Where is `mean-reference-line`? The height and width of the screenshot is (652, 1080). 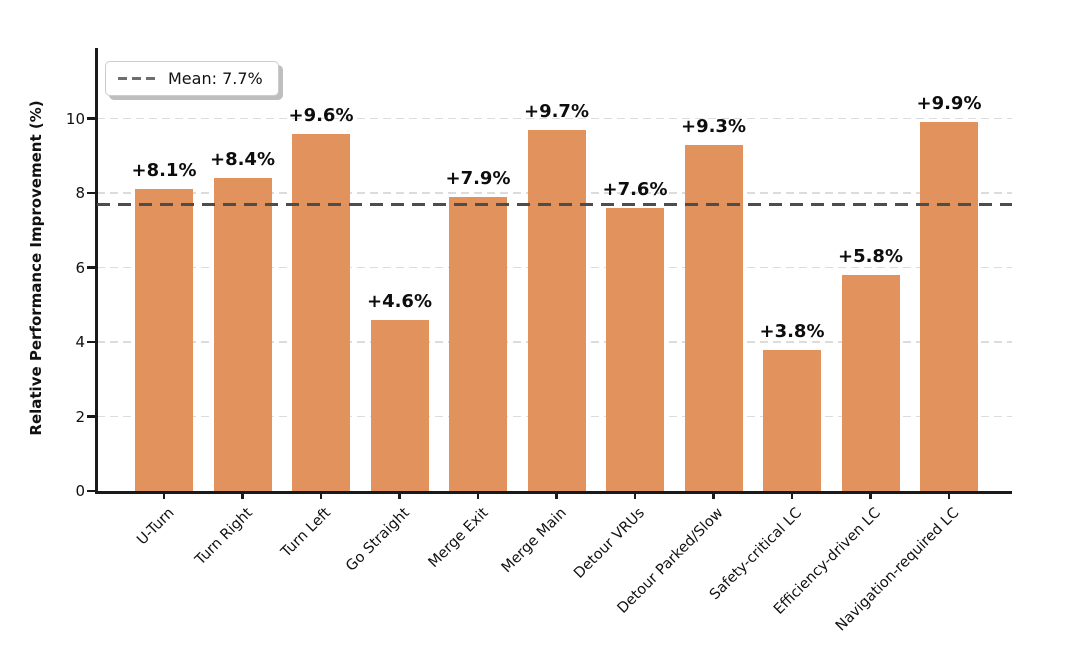 mean-reference-line is located at coordinates (554, 204).